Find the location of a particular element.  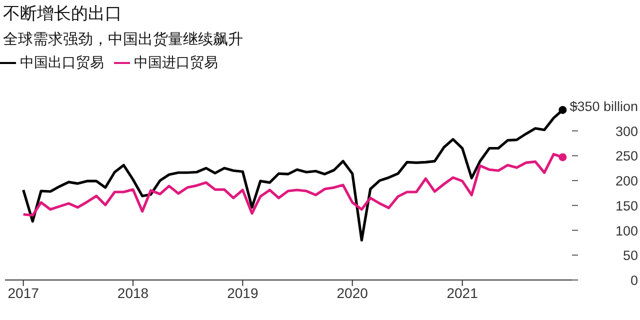

legend-label: 中国出口贸易 is located at coordinates (62, 62).